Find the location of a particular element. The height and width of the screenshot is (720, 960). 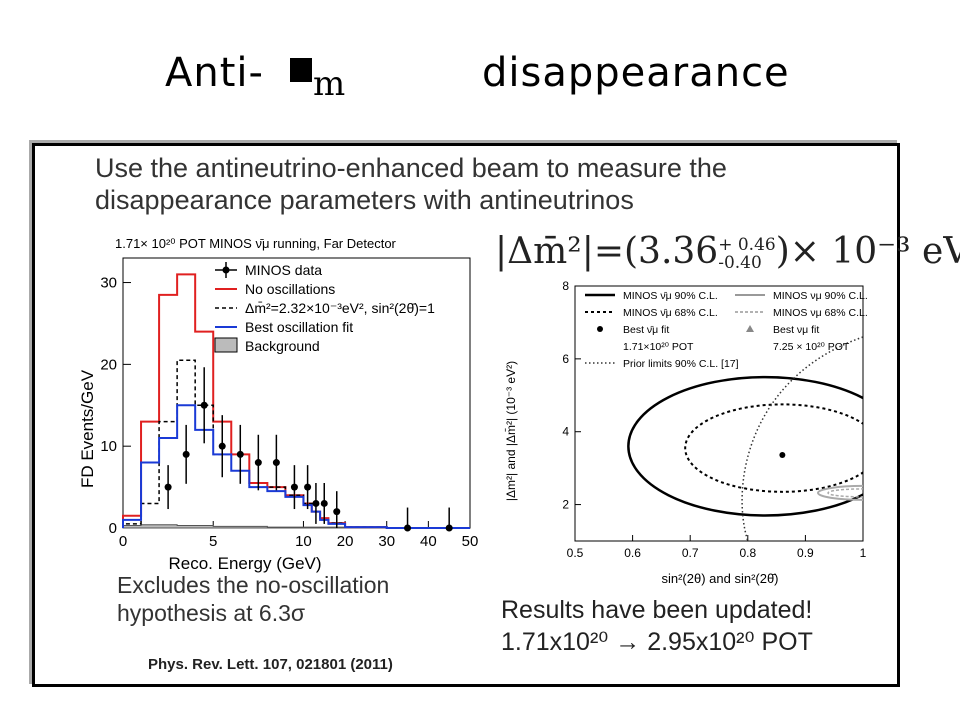

x-tick-label: 0 is located at coordinates (123, 541).